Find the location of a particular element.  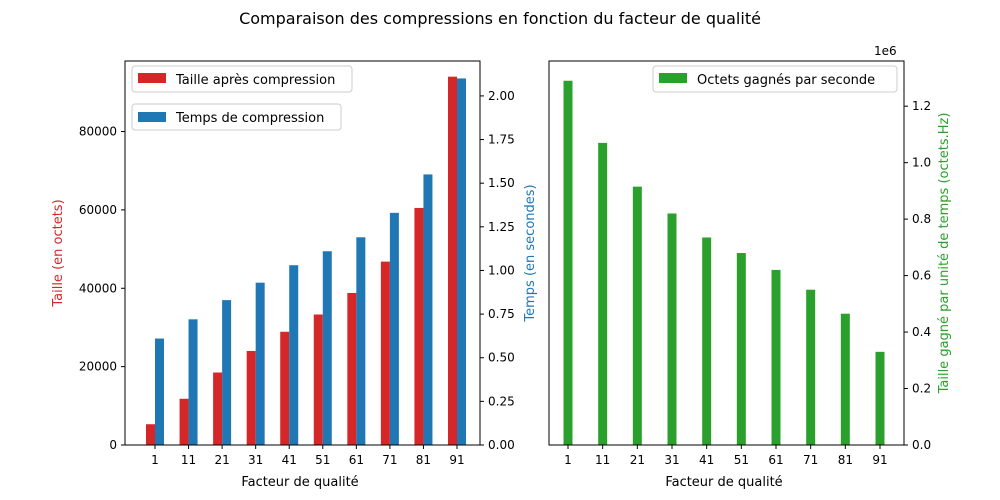

c2-ytick-right-label: 0.4 is located at coordinates (921, 332).